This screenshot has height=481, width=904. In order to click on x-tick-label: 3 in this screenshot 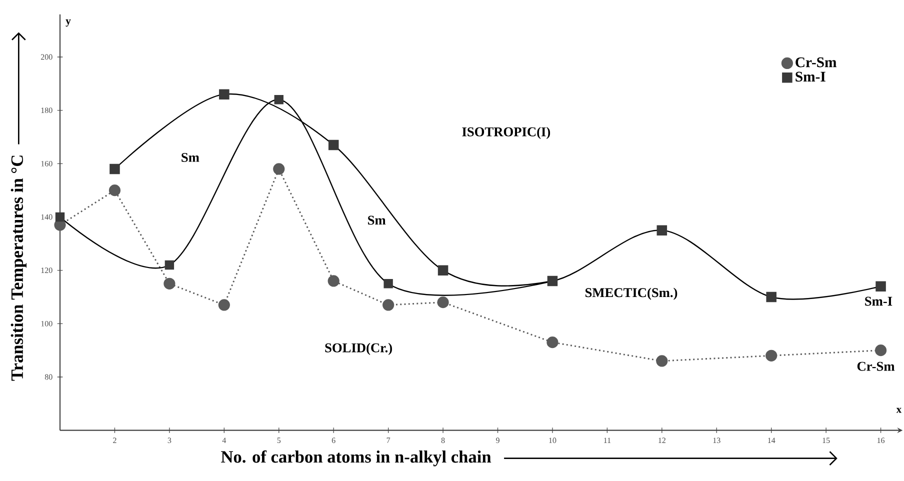, I will do `click(170, 441)`.